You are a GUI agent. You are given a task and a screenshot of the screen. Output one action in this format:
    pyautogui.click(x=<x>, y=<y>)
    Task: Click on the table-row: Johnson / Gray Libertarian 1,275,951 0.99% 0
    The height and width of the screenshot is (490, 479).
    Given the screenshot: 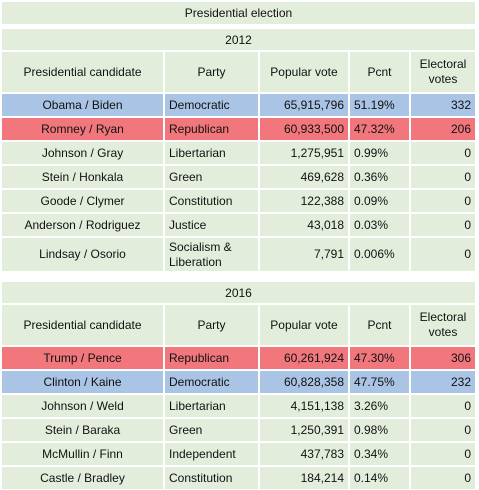 What is the action you would take?
    pyautogui.click(x=239, y=153)
    